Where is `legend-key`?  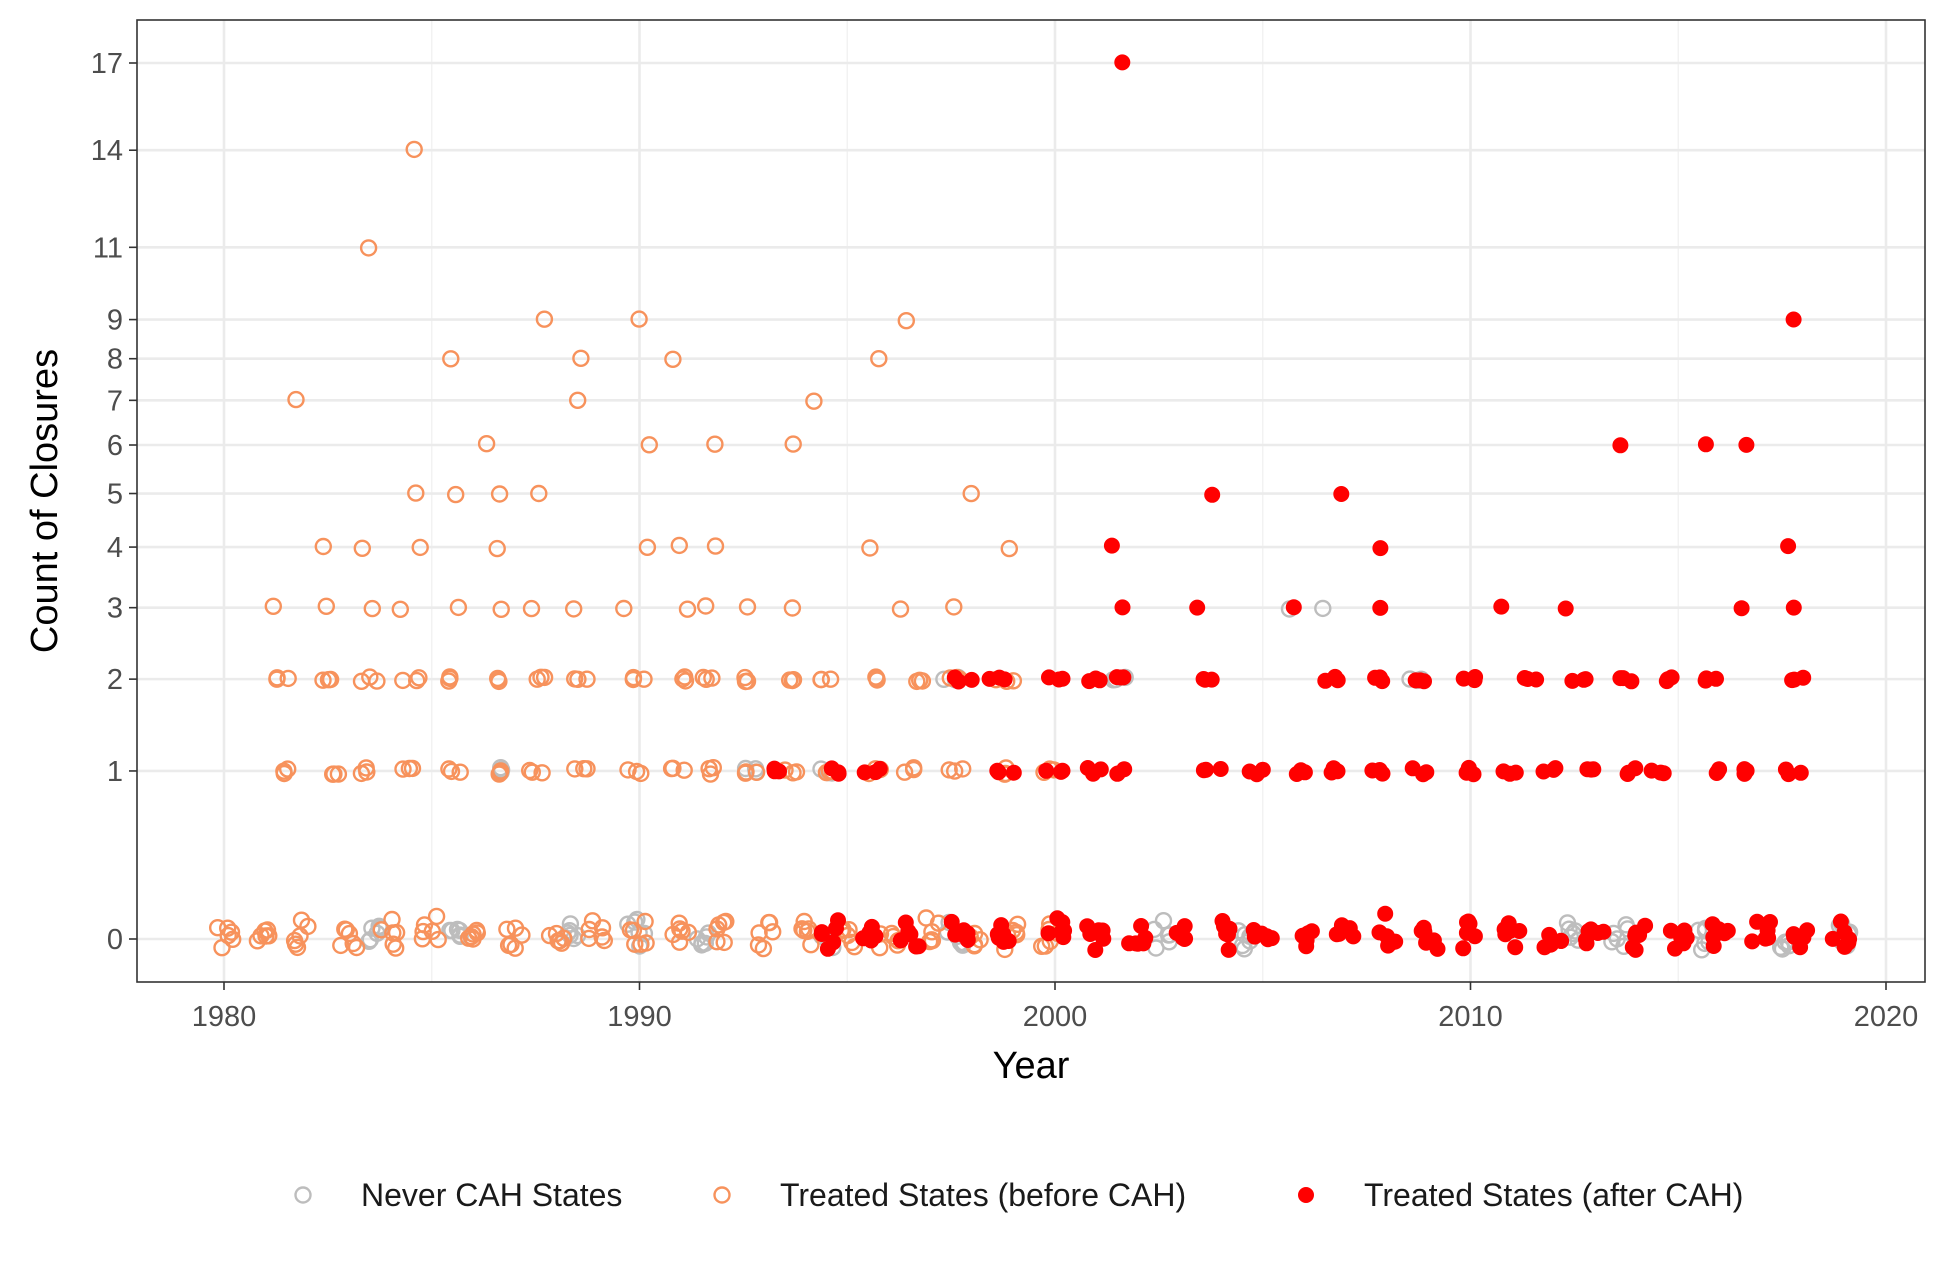
legend-key is located at coordinates (722, 1195).